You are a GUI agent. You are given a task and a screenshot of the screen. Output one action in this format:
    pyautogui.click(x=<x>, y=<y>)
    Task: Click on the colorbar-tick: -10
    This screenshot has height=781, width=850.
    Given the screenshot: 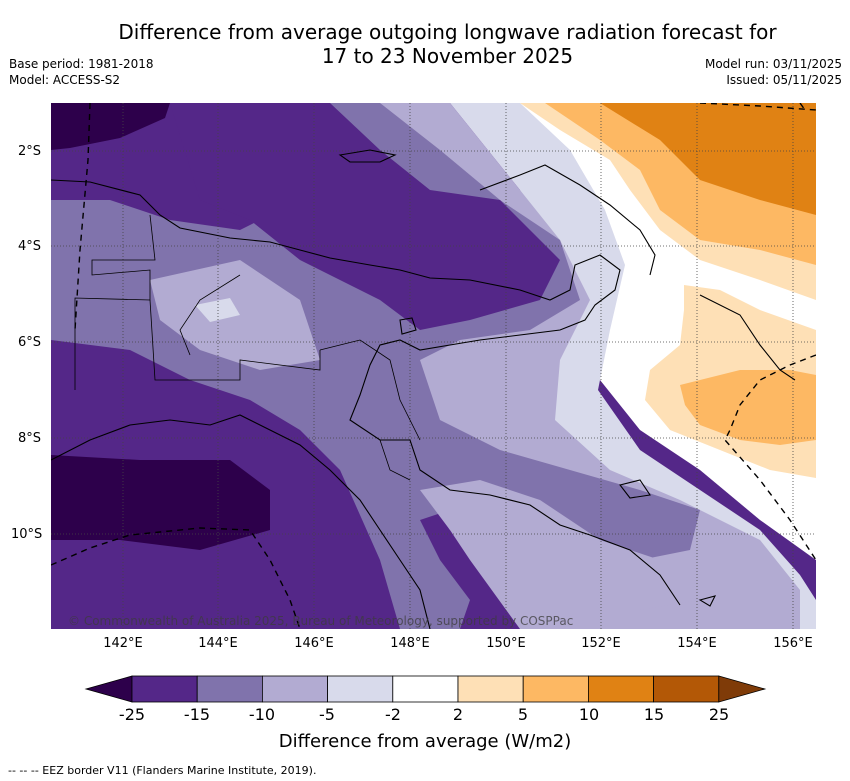 What is the action you would take?
    pyautogui.click(x=262, y=714)
    